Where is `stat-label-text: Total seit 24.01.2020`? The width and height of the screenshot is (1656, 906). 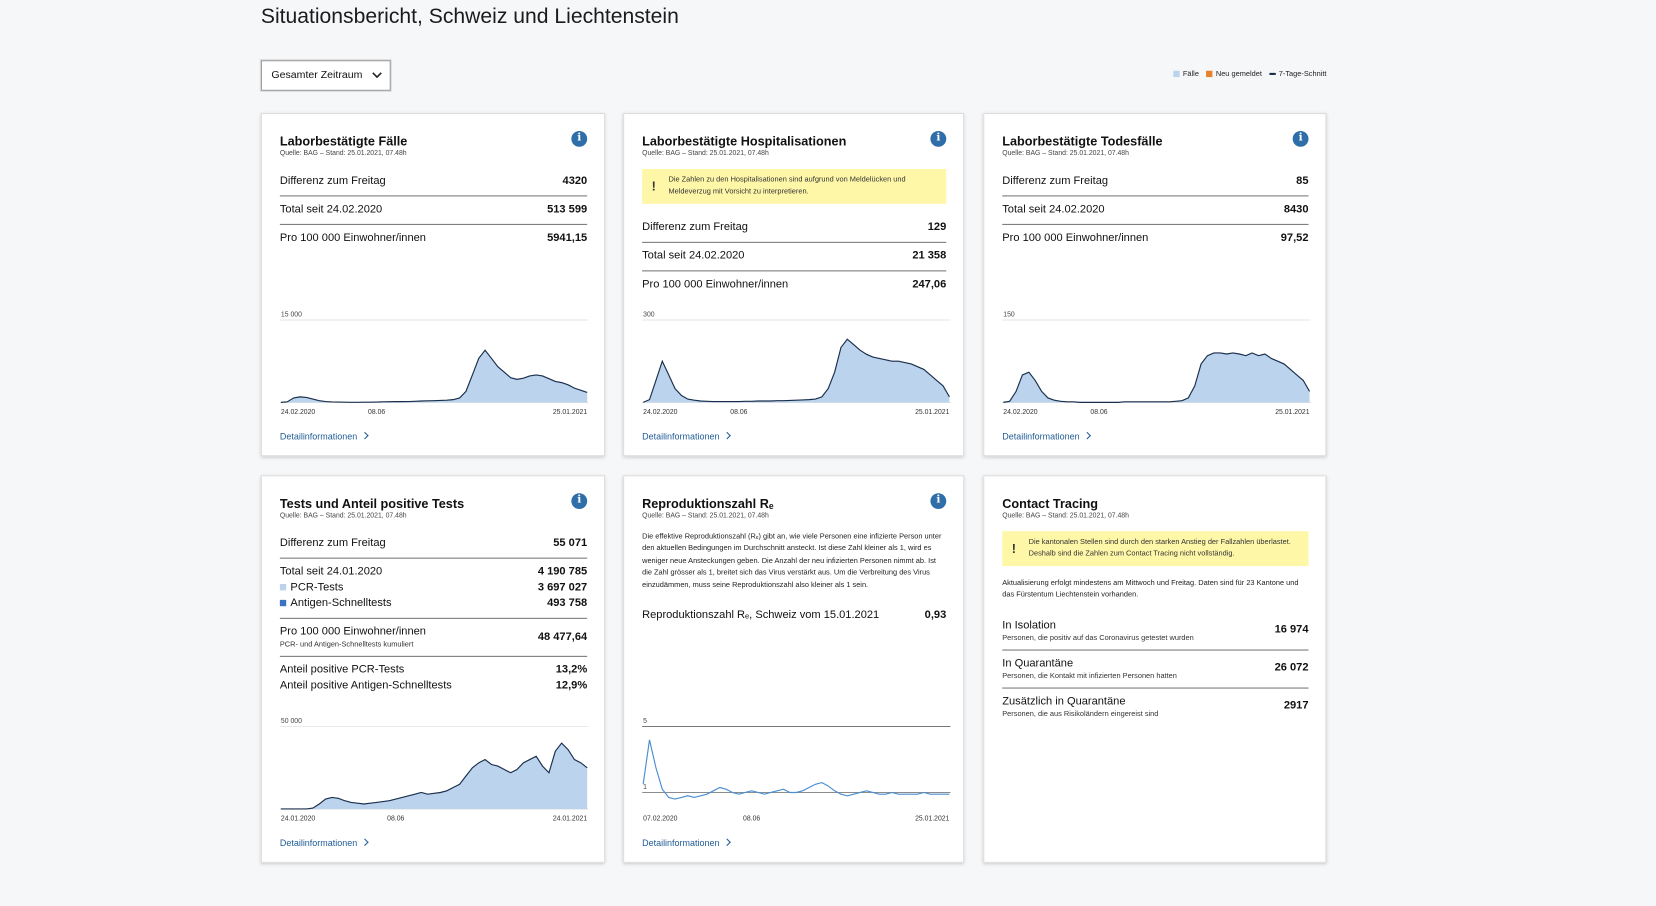
stat-label-text: Total seit 24.01.2020 is located at coordinates (331, 571).